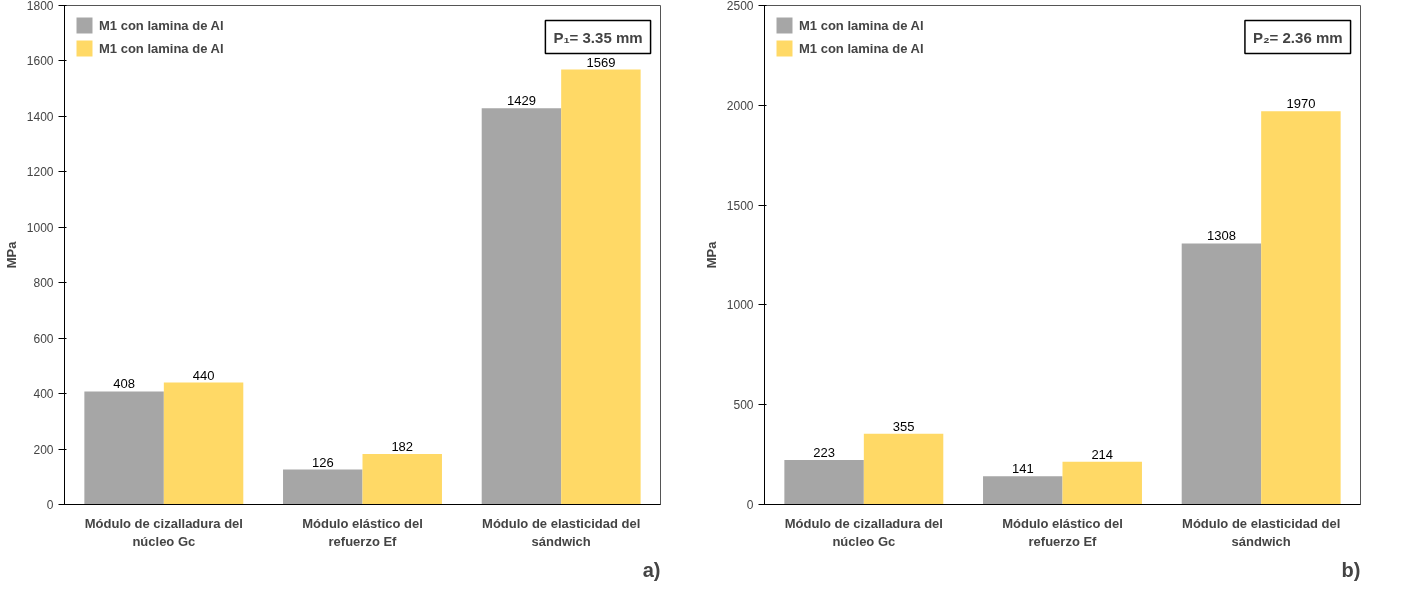 This screenshot has height=595, width=1420. I want to click on data-label: 1970, so click(1301, 104).